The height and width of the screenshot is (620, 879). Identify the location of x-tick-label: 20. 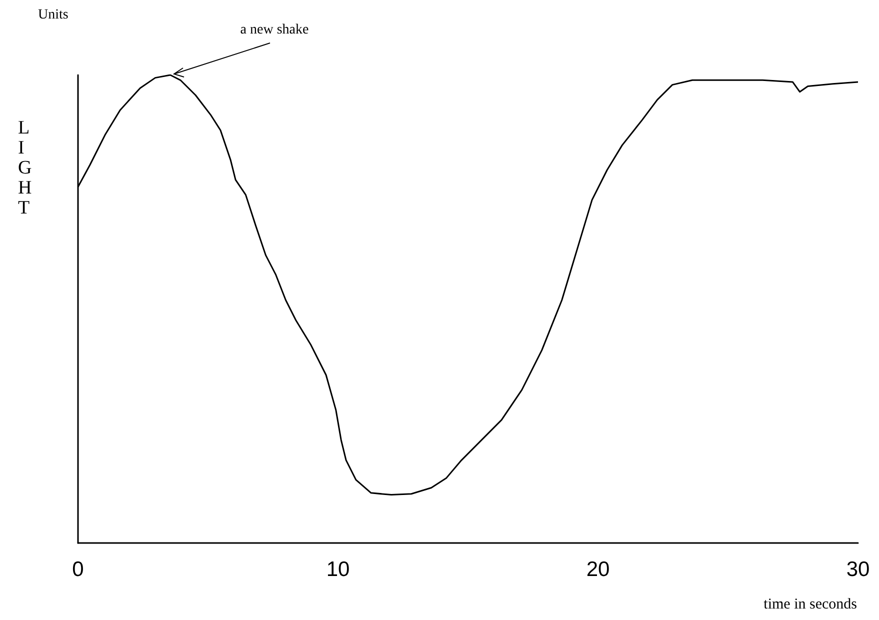
(598, 569).